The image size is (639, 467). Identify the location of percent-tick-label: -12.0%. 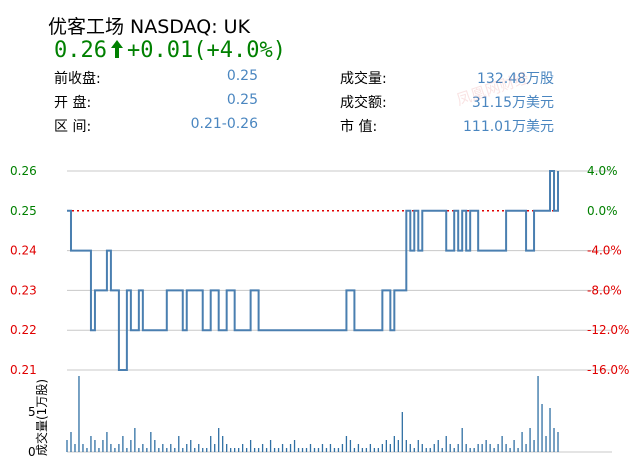
(608, 330).